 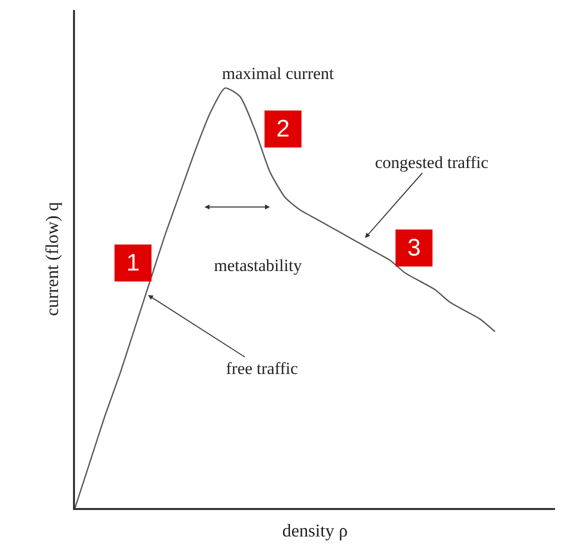 I want to click on y-axis-title: current (flow) q, so click(x=52, y=259).